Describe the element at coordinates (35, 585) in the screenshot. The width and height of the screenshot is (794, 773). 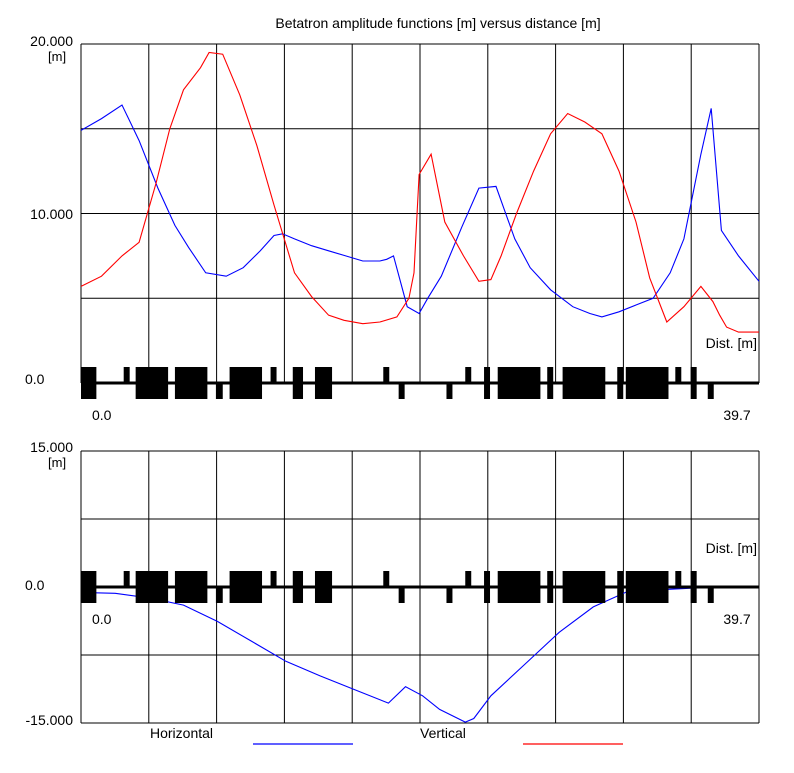
I see `bottom-y-zero-label: 0.0` at that location.